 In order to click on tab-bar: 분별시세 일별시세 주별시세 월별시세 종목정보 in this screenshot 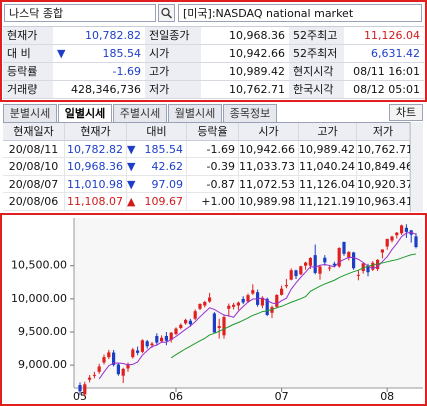, I will do `click(140, 113)`.